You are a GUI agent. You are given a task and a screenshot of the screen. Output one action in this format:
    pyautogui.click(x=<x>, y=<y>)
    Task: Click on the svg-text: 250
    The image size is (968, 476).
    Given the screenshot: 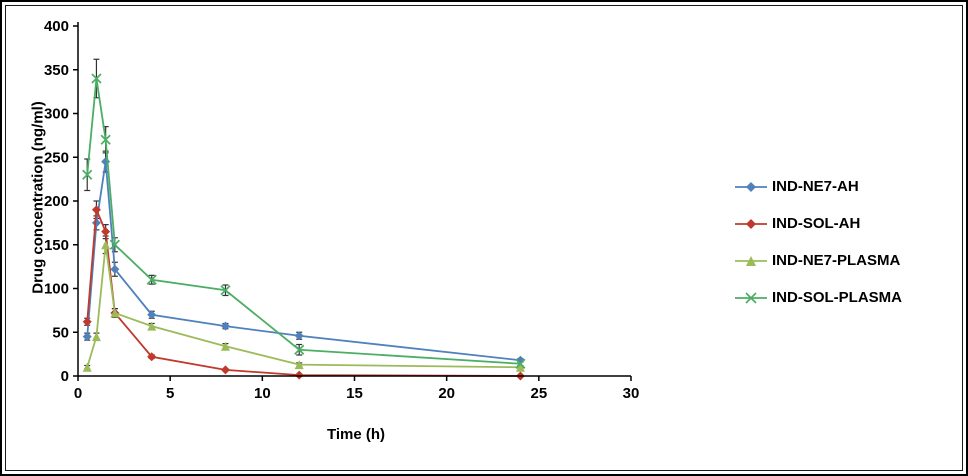 What is the action you would take?
    pyautogui.click(x=56, y=157)
    